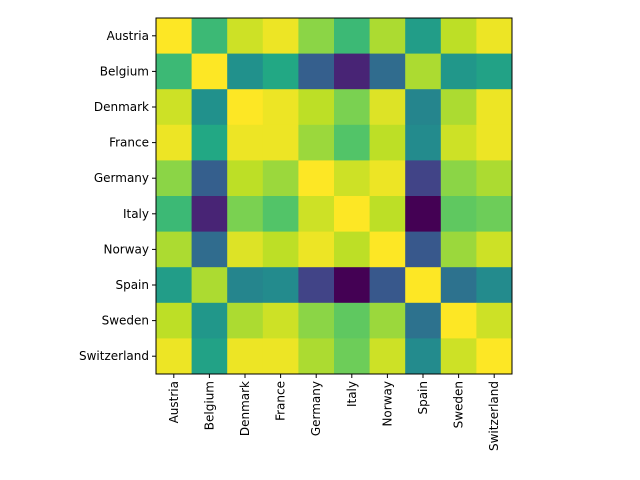 This screenshot has height=480, width=640. Describe the element at coordinates (129, 143) in the screenshot. I see `y-tick-label: France` at that location.